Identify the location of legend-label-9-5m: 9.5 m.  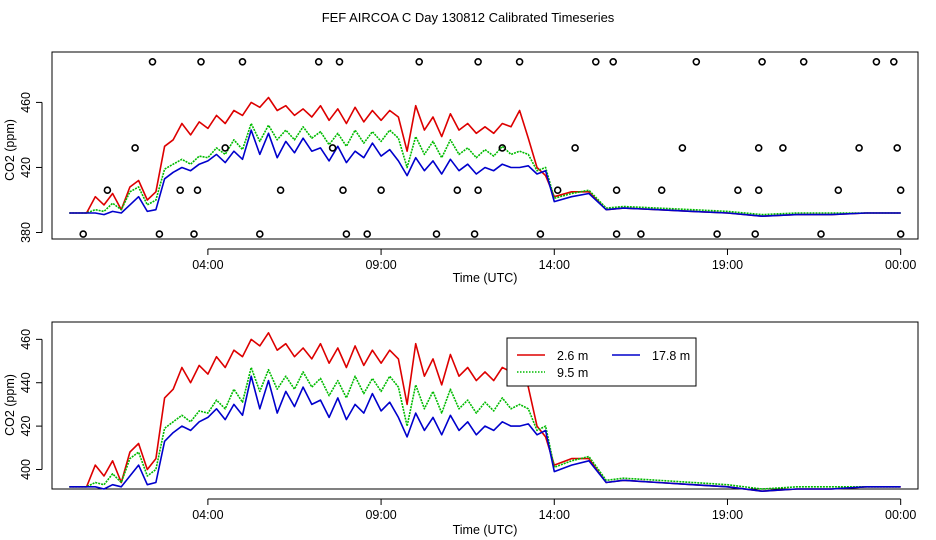
(572, 373).